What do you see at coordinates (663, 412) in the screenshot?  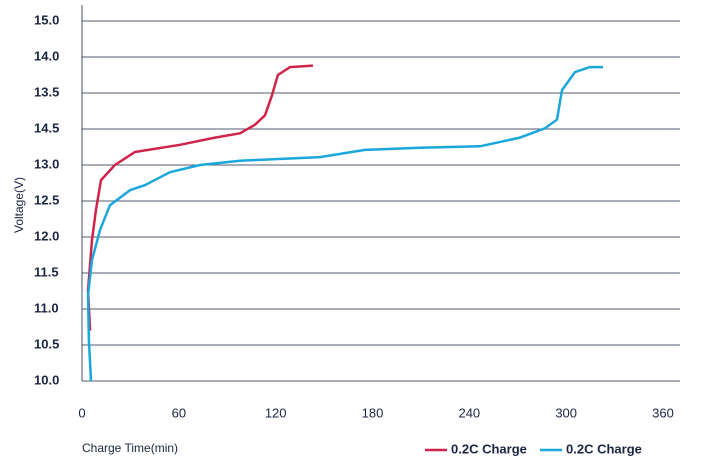 I see `x-tick-label: 360` at bounding box center [663, 412].